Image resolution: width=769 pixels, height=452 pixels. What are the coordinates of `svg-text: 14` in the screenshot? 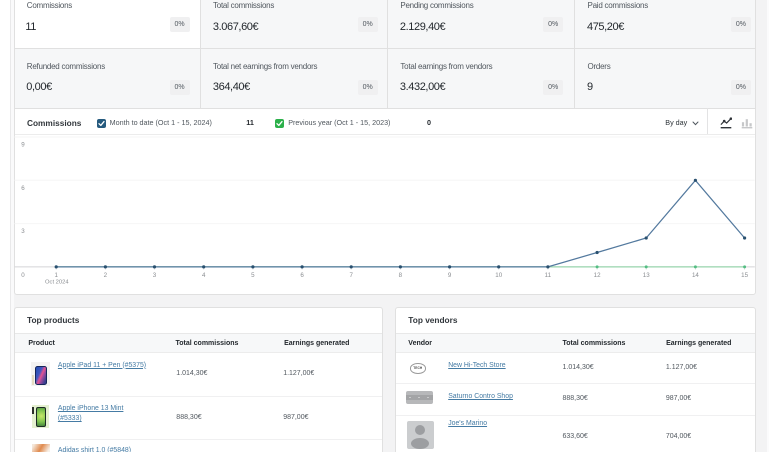 It's located at (695, 275).